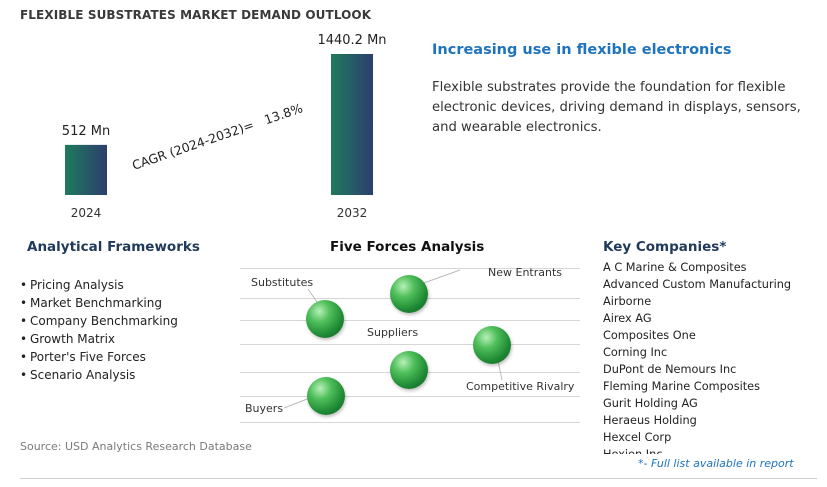 This screenshot has height=487, width=827. What do you see at coordinates (86, 213) in the screenshot?
I see `x-tick-label: 2024` at bounding box center [86, 213].